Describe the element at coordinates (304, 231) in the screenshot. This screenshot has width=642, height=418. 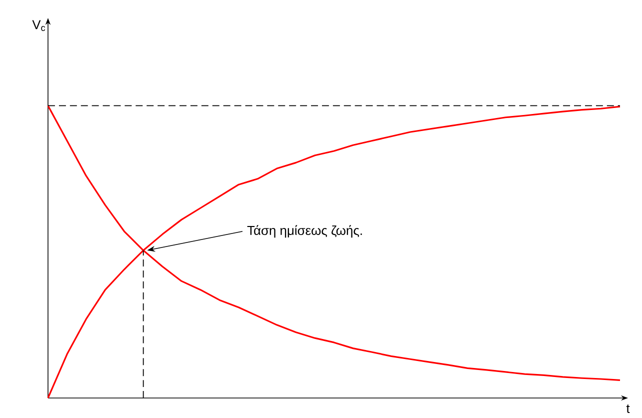
I see `annotation: Τάση ημίσεως ζωής.` at that location.